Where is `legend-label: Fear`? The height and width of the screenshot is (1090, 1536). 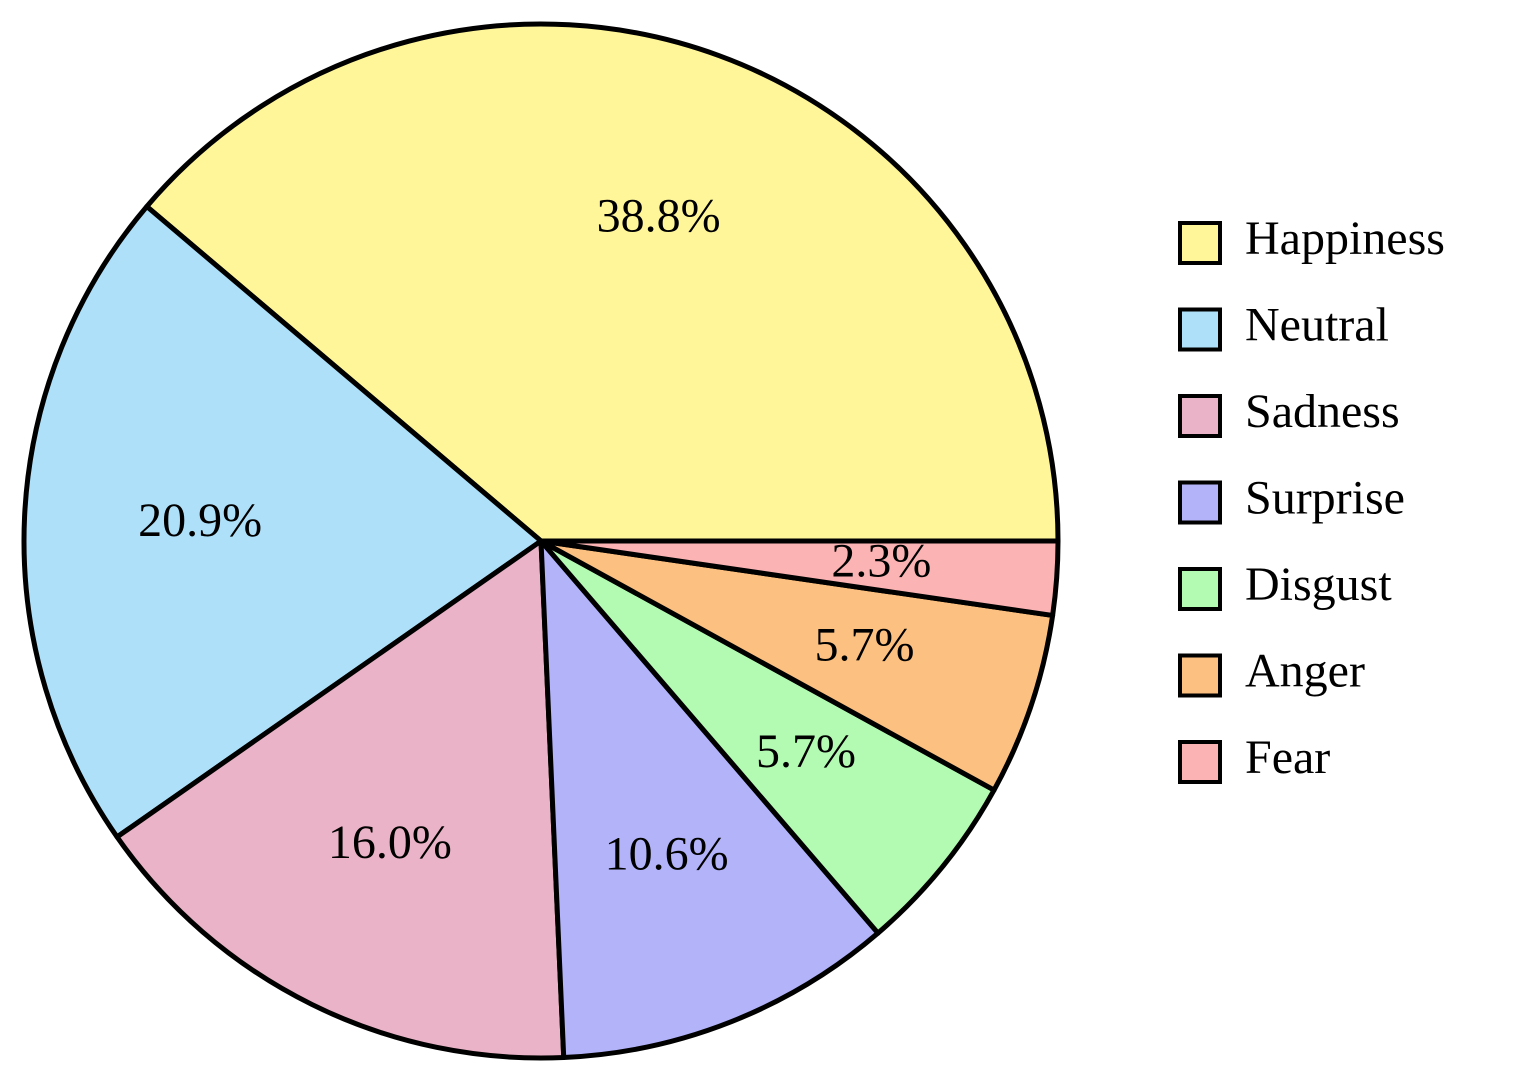 legend-label: Fear is located at coordinates (1287, 757).